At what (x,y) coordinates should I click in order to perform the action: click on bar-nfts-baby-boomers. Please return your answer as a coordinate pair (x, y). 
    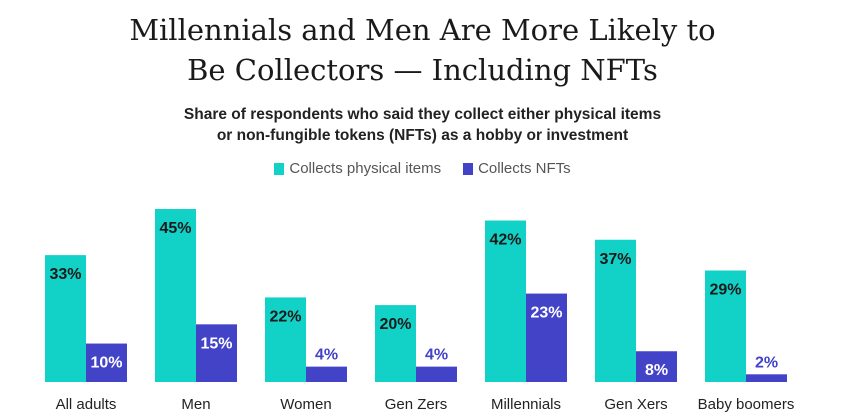
    Looking at the image, I should click on (766, 378).